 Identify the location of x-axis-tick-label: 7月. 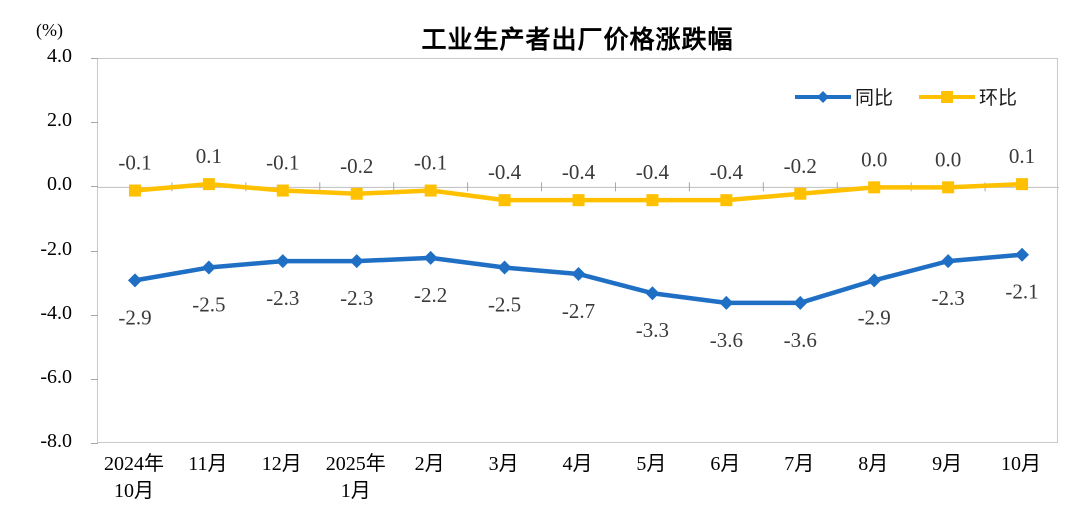
(799, 464).